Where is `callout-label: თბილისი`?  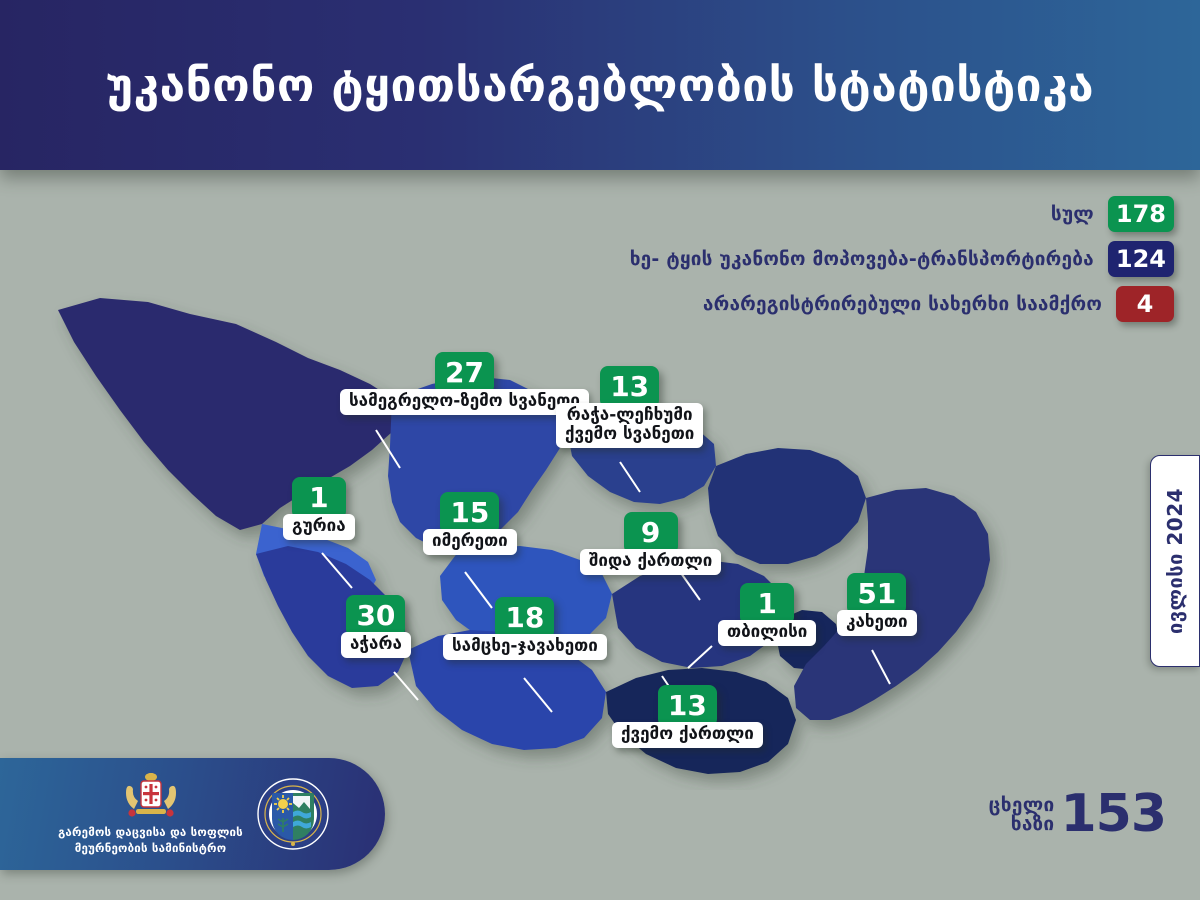 callout-label: თბილისი is located at coordinates (767, 633).